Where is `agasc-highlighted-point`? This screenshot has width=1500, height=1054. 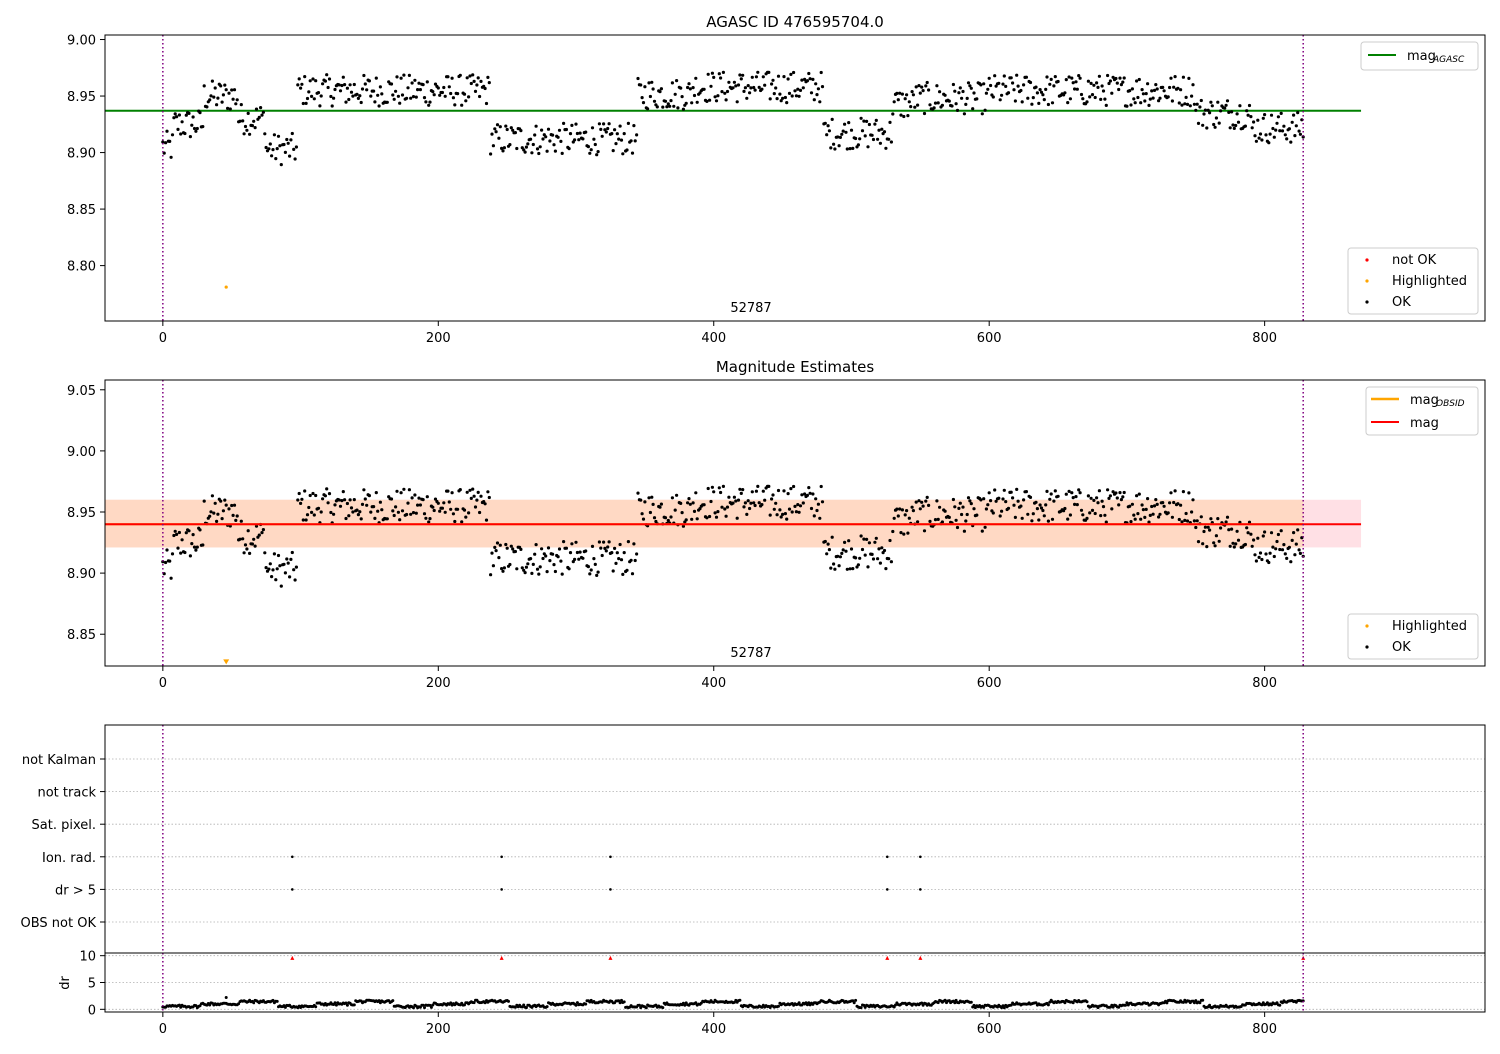 agasc-highlighted-point is located at coordinates (226, 287).